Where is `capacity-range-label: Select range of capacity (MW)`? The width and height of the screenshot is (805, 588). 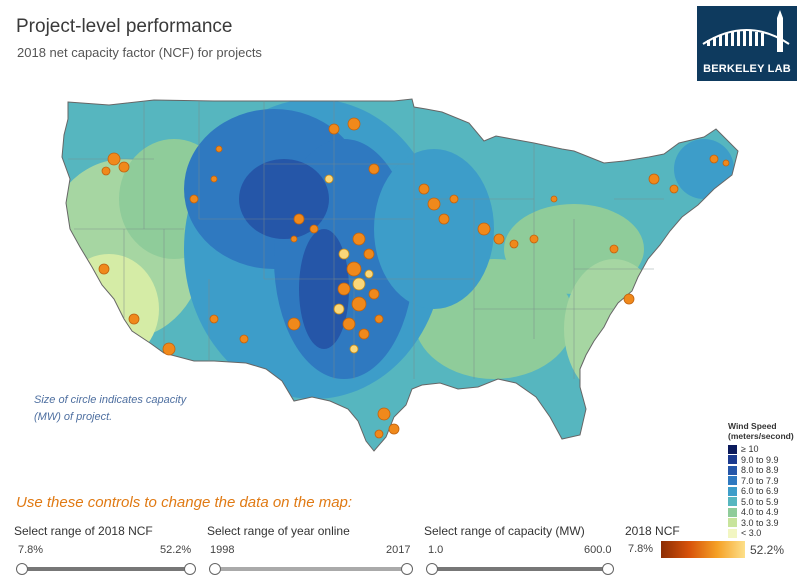 capacity-range-label: Select range of capacity (MW) is located at coordinates (504, 531).